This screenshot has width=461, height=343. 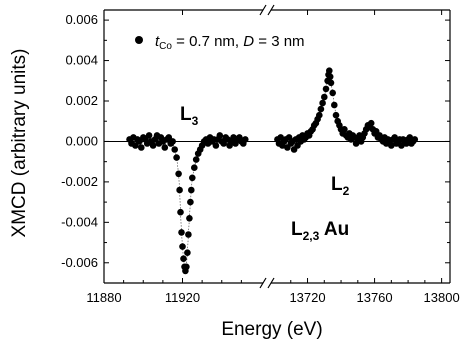 What do you see at coordinates (81, 60) in the screenshot?
I see `y-tick-label-1: 0.004` at bounding box center [81, 60].